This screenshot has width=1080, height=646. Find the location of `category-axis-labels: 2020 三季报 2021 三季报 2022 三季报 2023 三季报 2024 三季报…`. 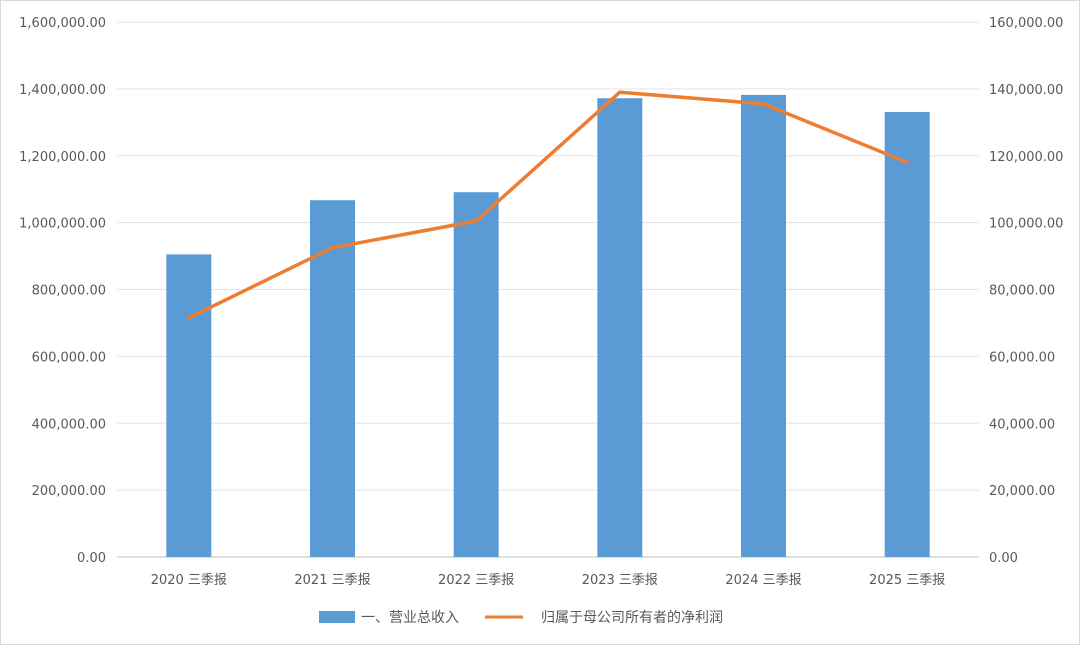

category-axis-labels: 2020 三季报 2021 三季报 2022 三季报 2023 三季报 2024 三季报… is located at coordinates (548, 580).